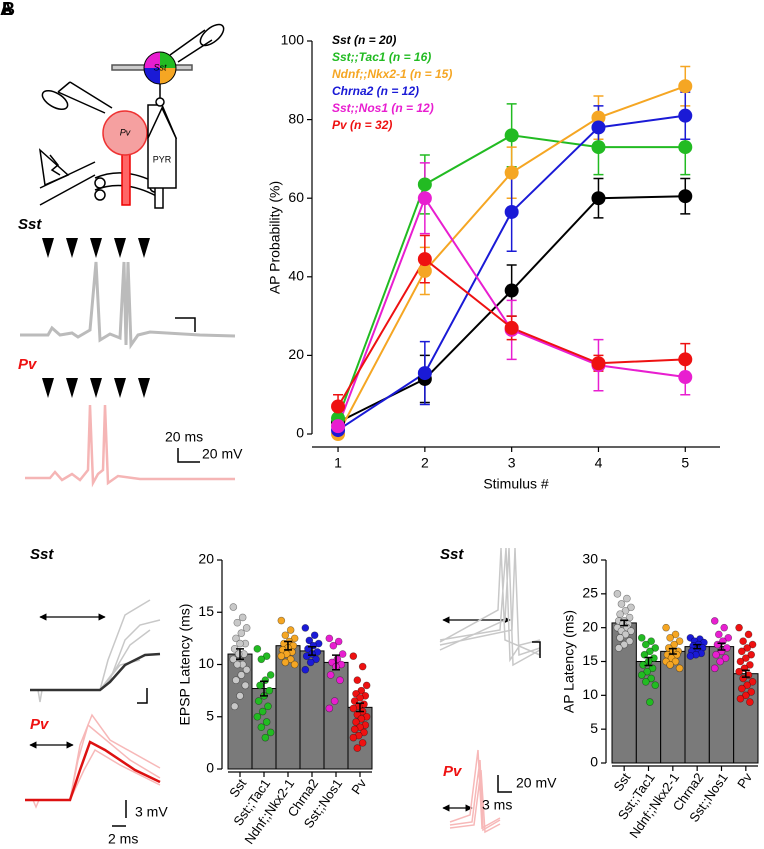 Image resolution: width=764 pixels, height=849 pixels. What do you see at coordinates (222, 454) in the screenshot?
I see `scale-label: 20 mV` at bounding box center [222, 454].